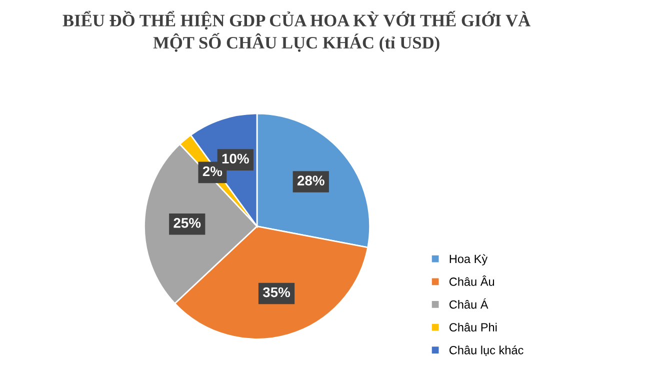 This screenshot has height=371, width=659. What do you see at coordinates (473, 327) in the screenshot?
I see `legend-label: Châu Phi` at bounding box center [473, 327].